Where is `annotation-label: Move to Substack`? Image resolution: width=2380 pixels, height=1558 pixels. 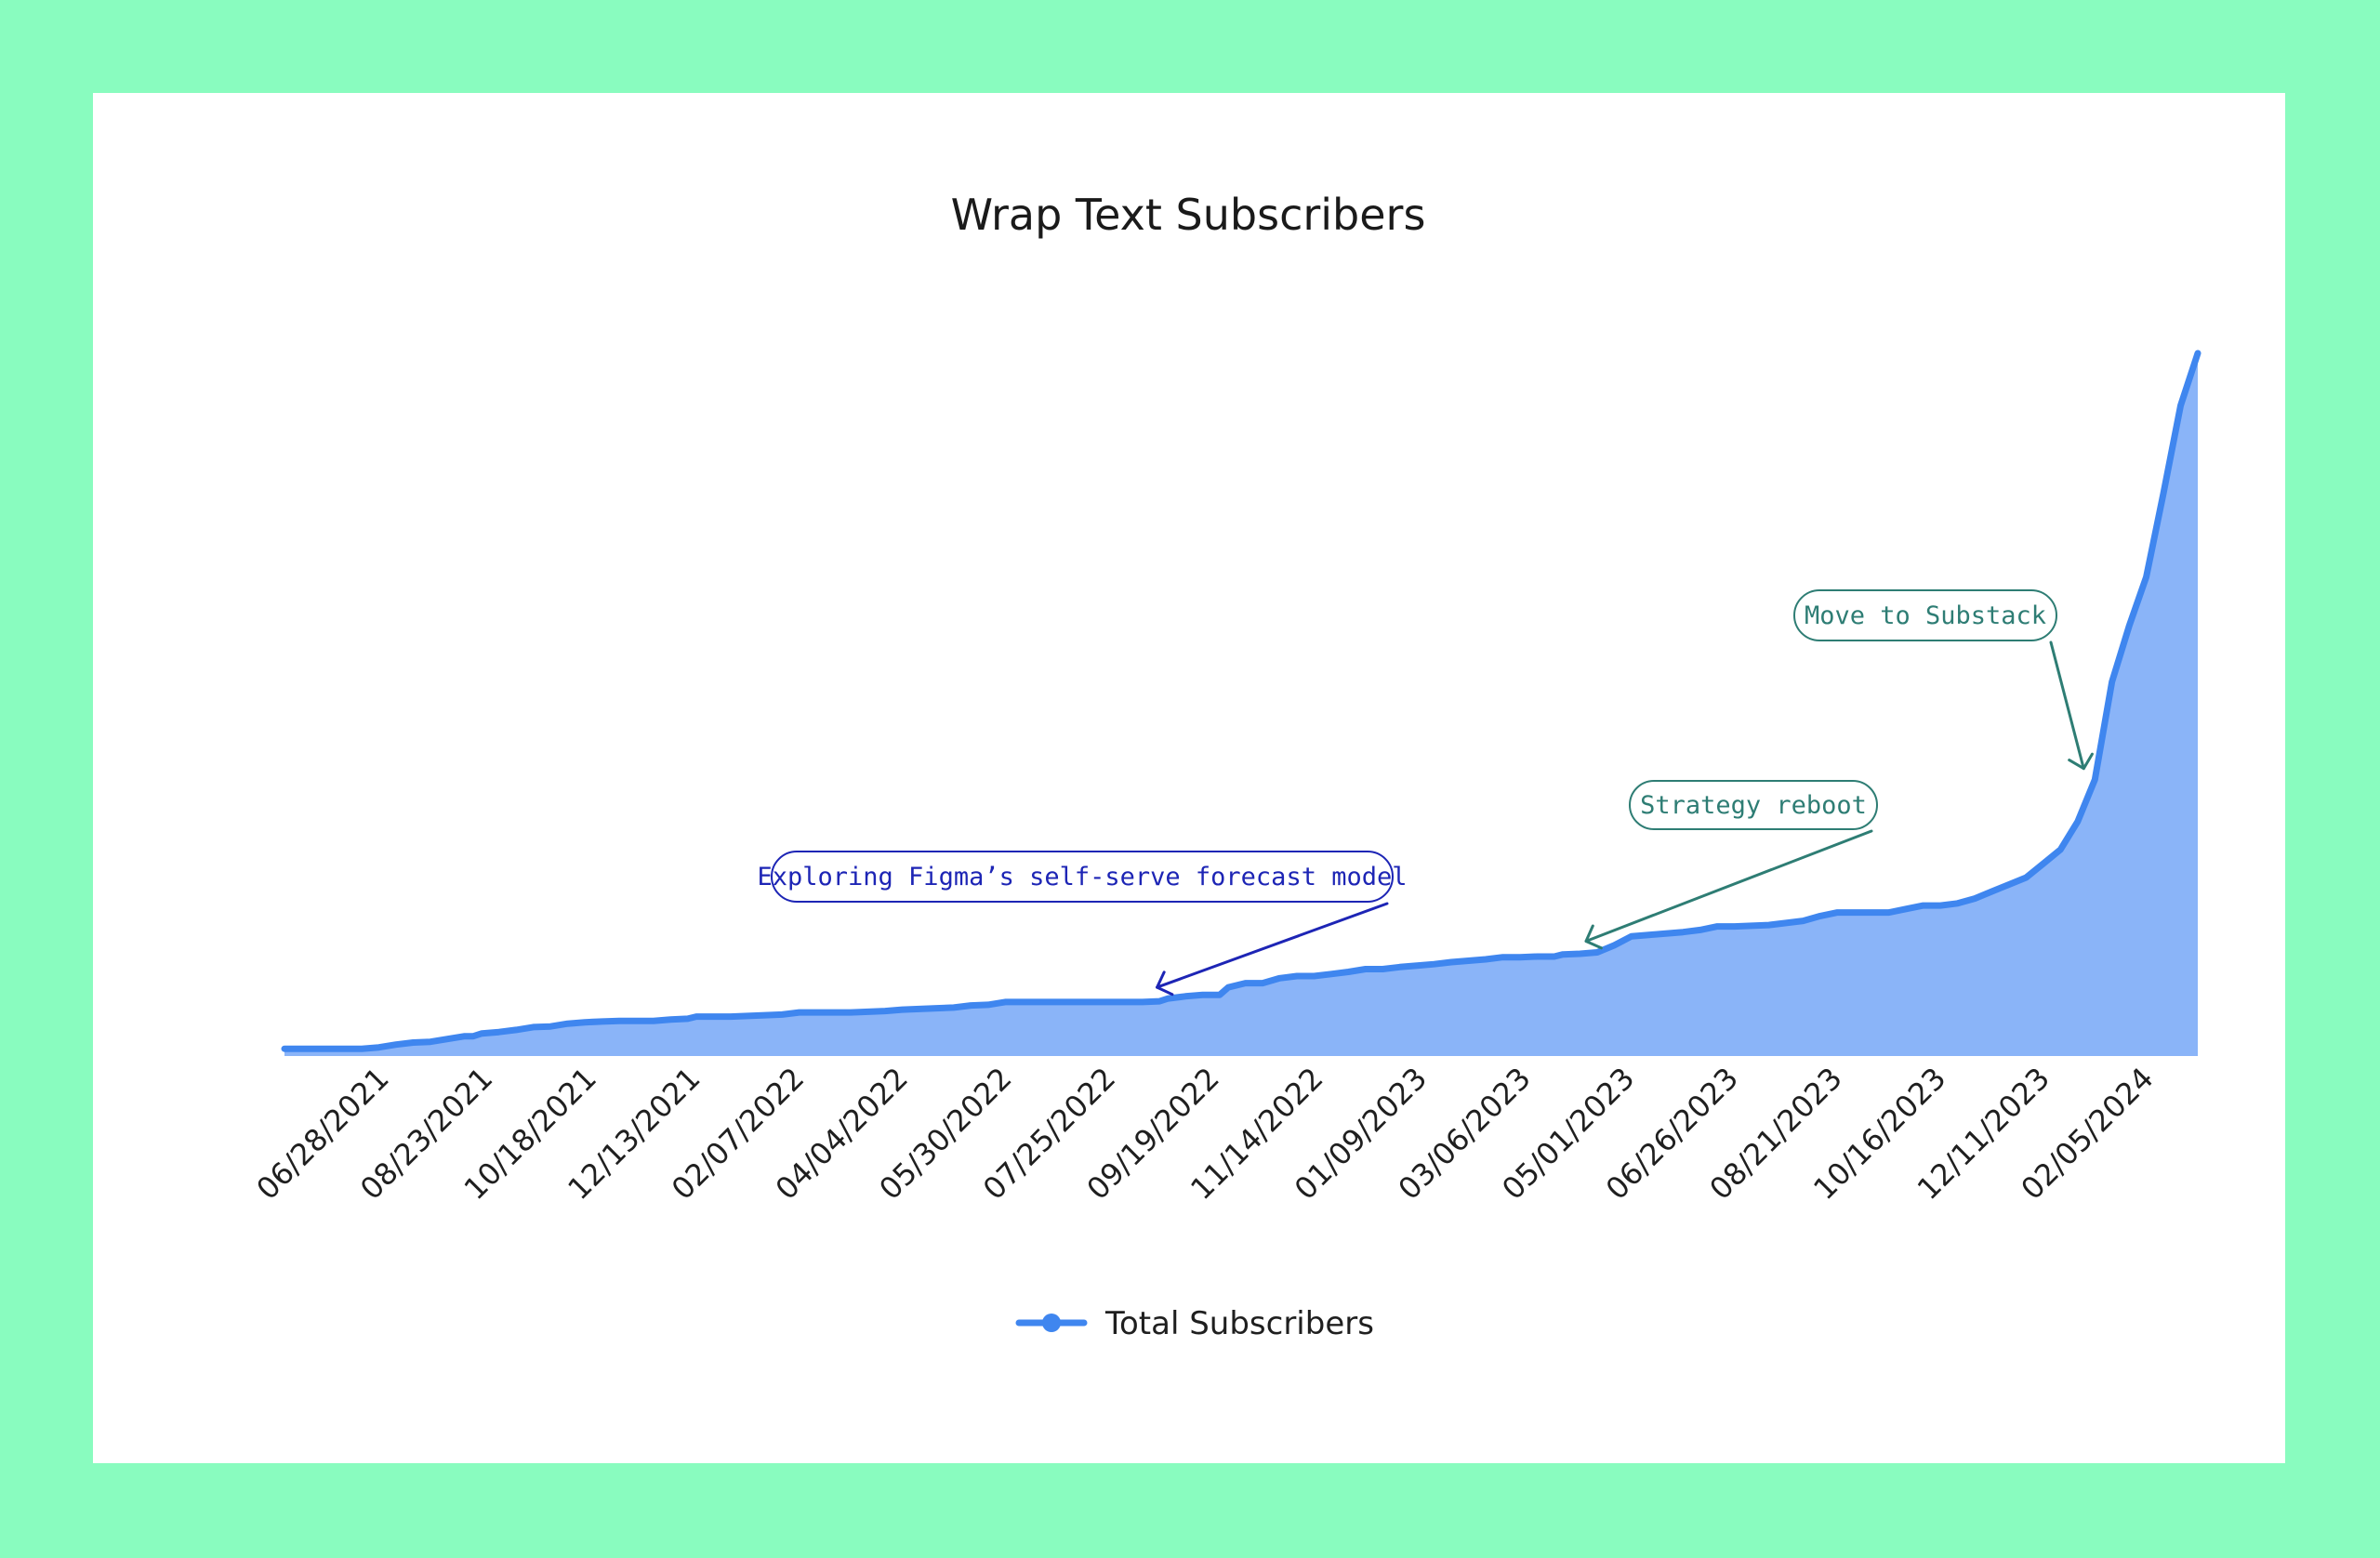 annotation-label: Move to Substack is located at coordinates (1925, 615).